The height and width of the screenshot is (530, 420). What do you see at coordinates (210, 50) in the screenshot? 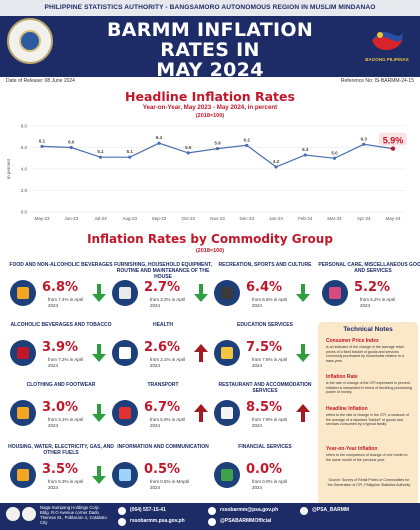
I see `page-title: BARMM INFLATION RATES IN MAY 2024` at bounding box center [210, 50].